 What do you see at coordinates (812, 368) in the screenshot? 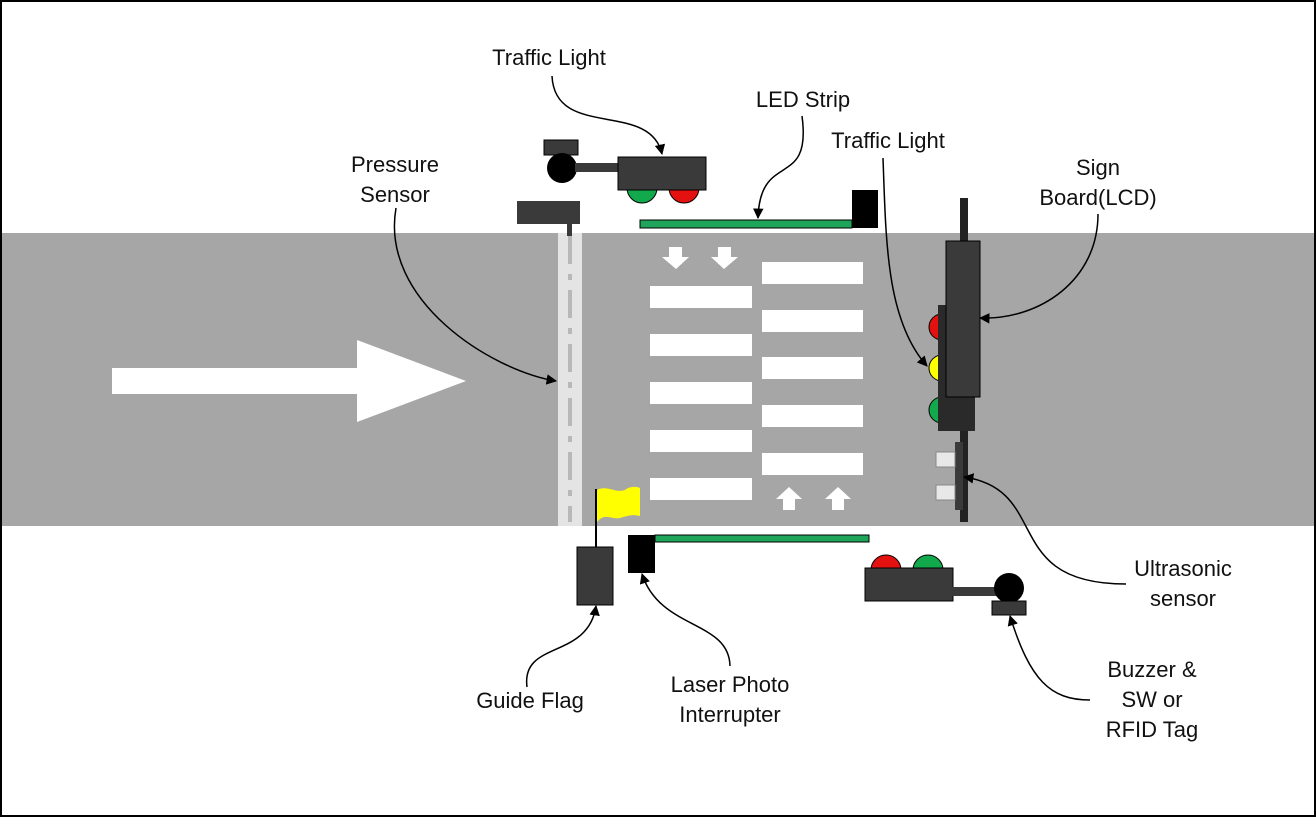
I see `crosswalk-stripes-right` at bounding box center [812, 368].